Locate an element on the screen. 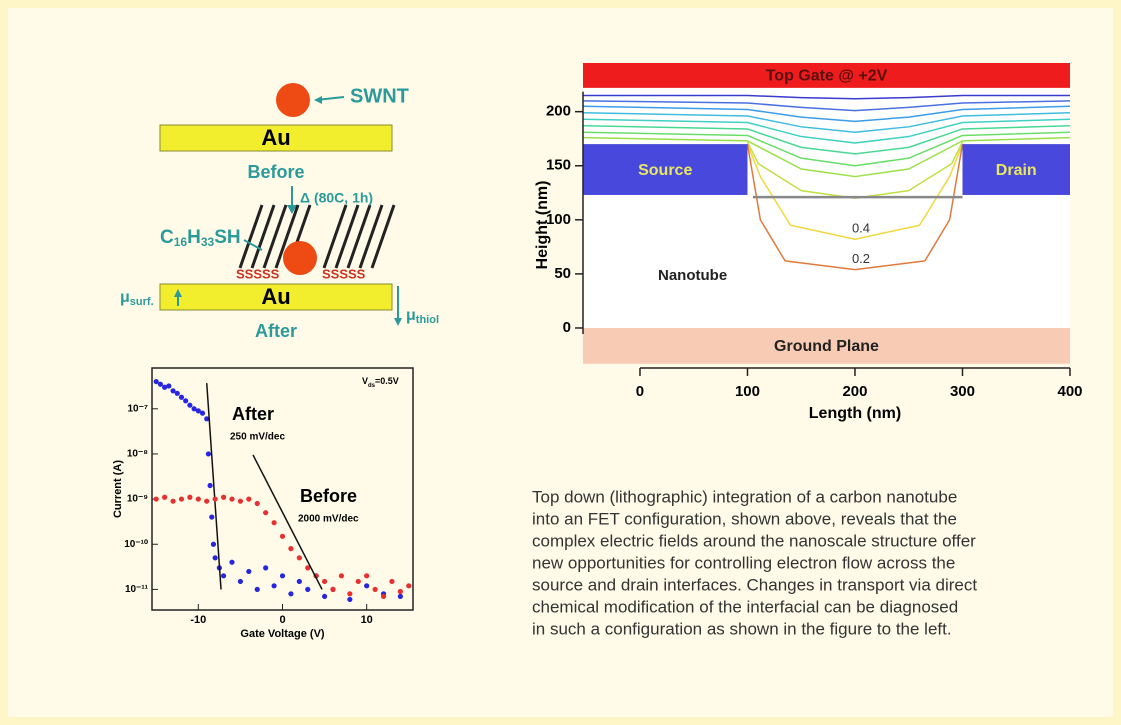 The width and height of the screenshot is (1121, 725). x-axis-label: Gate Voltage (V) is located at coordinates (282, 634).